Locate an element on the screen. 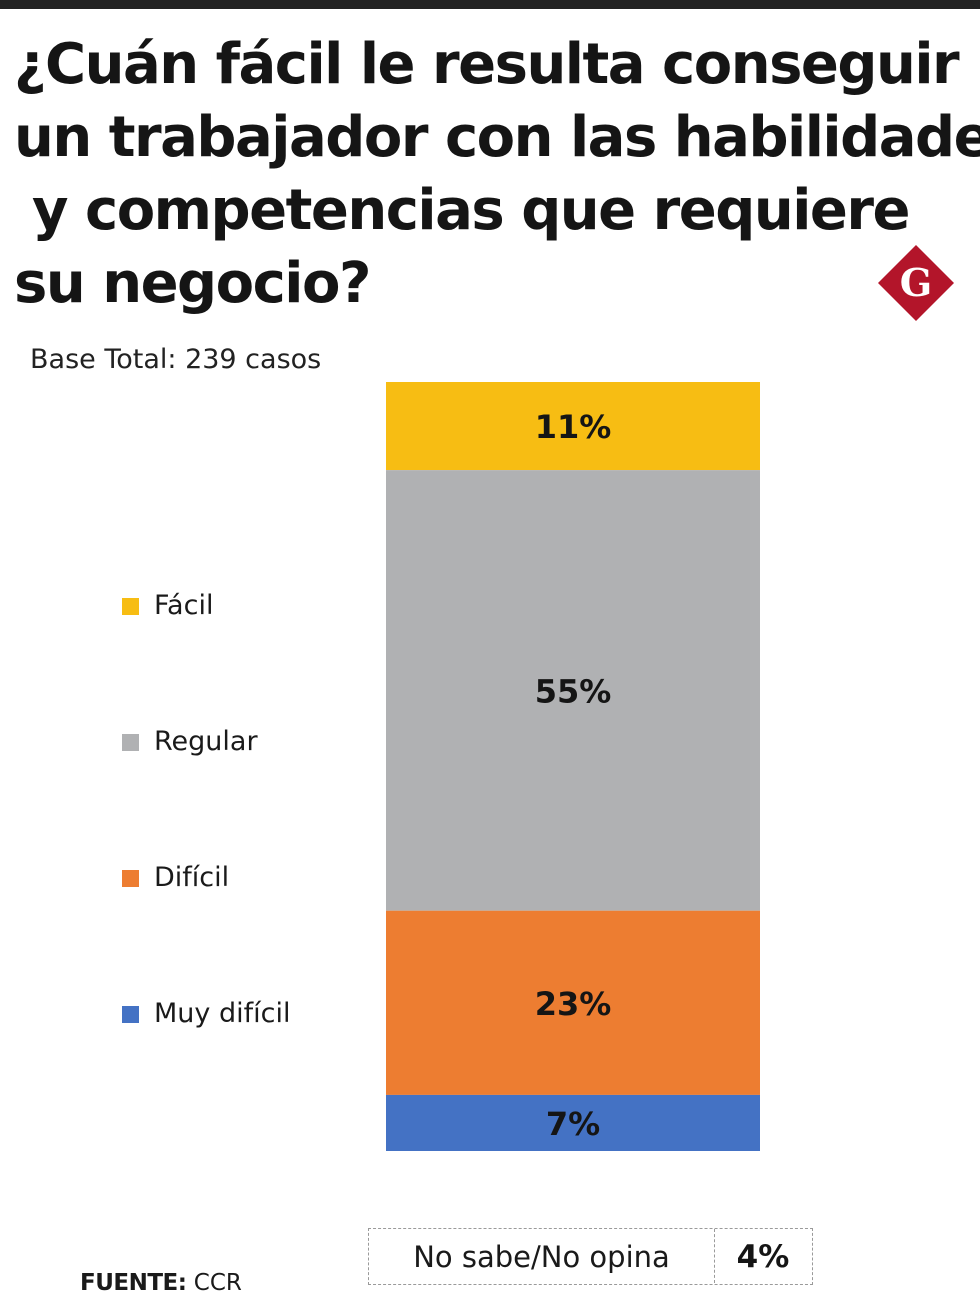 The image size is (980, 1300). legend-label-muy-dificil: Muy difícil is located at coordinates (222, 1013).